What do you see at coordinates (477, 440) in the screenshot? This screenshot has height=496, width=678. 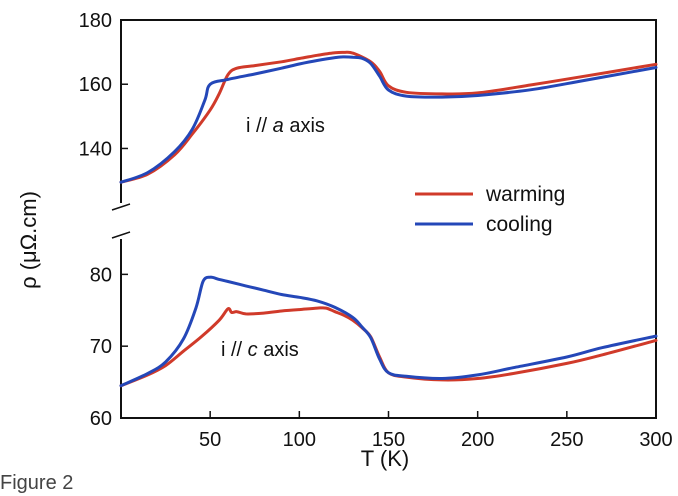 I see `x-tick-label: 200` at bounding box center [477, 440].